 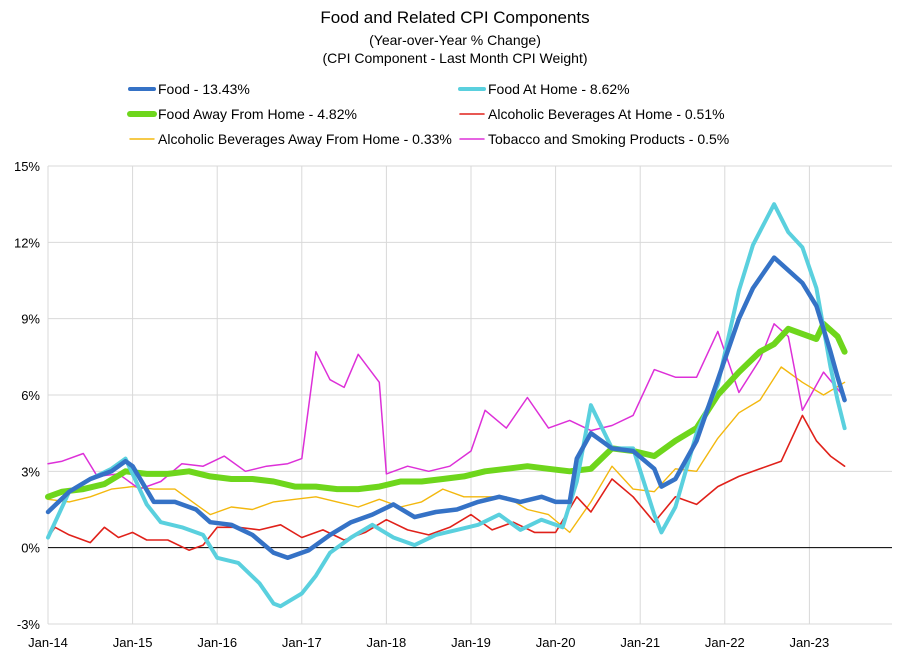 I want to click on legend-label-2: Food Away From Home - 4.82%, so click(x=257, y=114).